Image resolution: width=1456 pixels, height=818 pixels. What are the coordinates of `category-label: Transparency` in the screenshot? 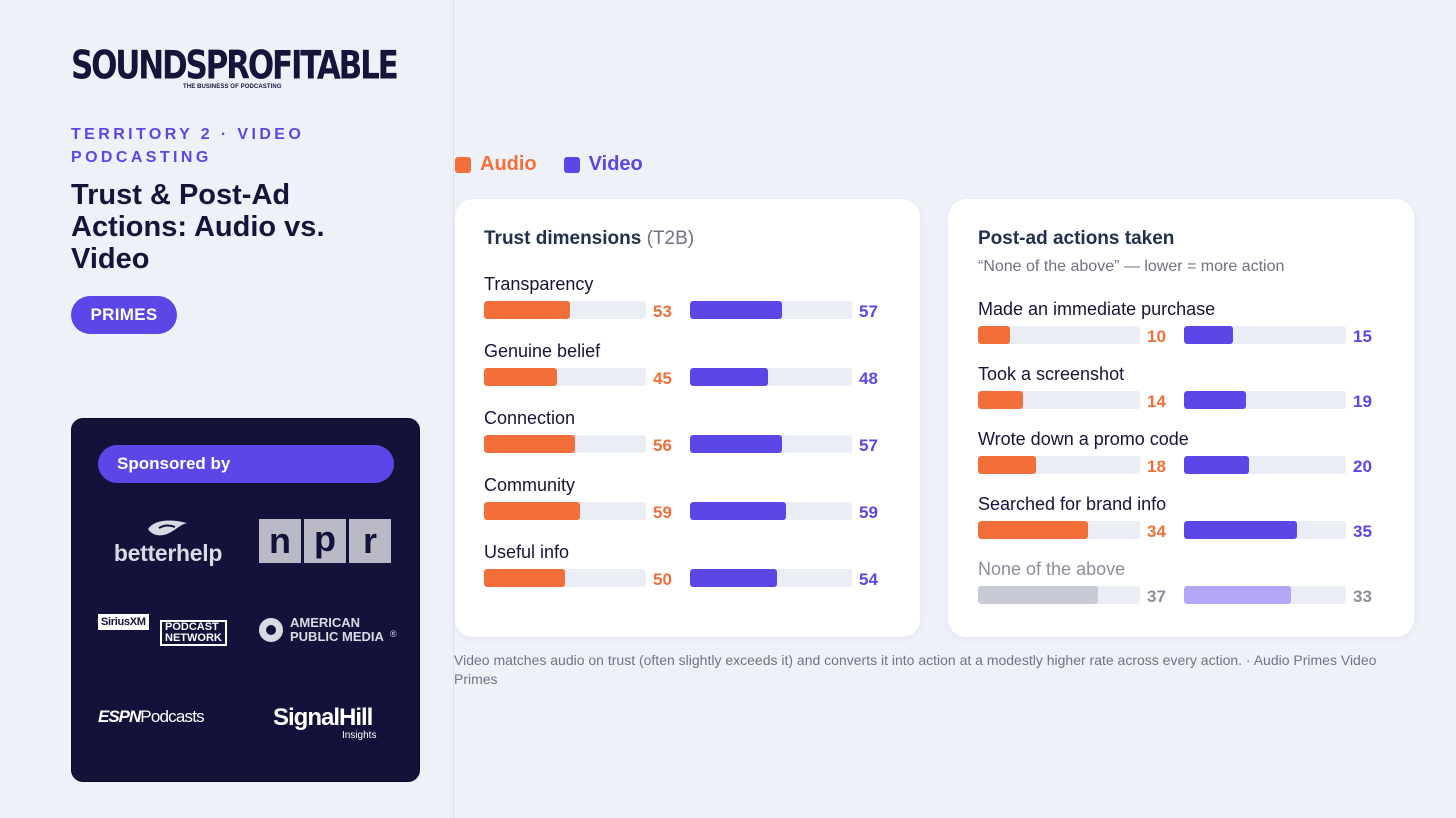 It's located at (539, 284).